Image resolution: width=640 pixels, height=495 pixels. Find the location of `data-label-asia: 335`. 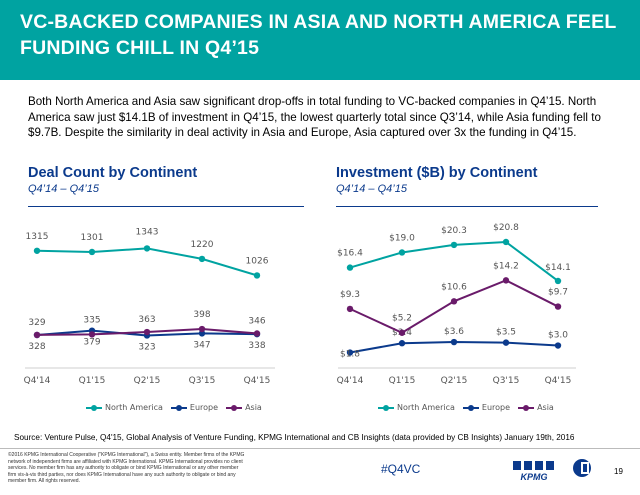

data-label-asia: 335 is located at coordinates (91, 320).